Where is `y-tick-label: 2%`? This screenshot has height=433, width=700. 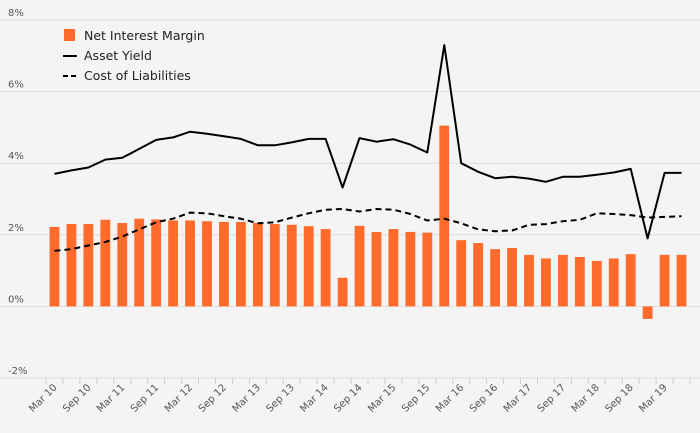 y-tick-label: 2% is located at coordinates (16, 228).